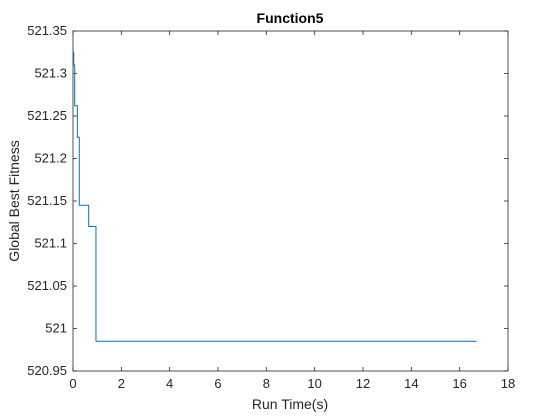 Image resolution: width=560 pixels, height=420 pixels. I want to click on x-tick-label: 2, so click(121, 383).